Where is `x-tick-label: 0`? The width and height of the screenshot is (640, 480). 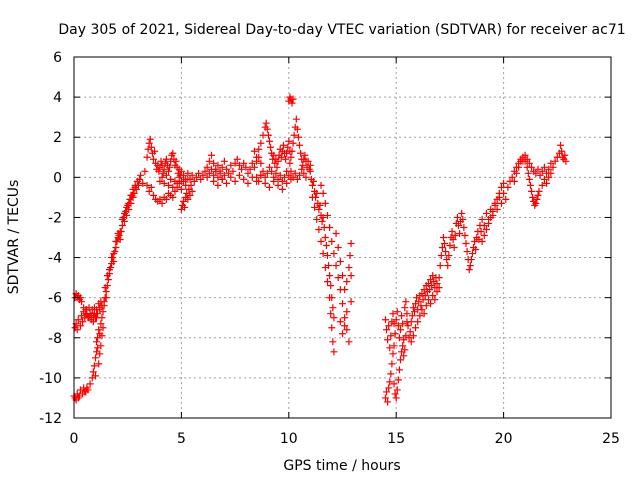 x-tick-label: 0 is located at coordinates (74, 439).